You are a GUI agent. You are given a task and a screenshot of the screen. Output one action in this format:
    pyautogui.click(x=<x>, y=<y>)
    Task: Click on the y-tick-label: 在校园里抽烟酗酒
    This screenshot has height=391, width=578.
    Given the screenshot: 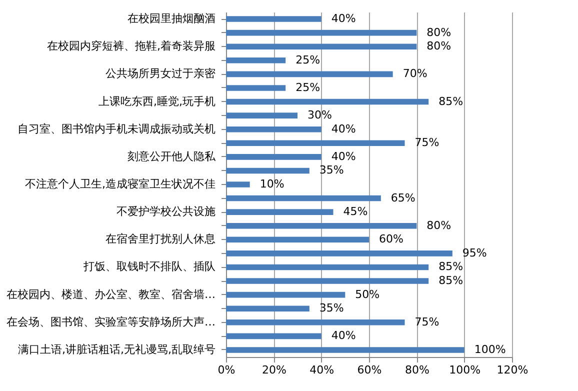 What is the action you would take?
    pyautogui.click(x=172, y=19)
    